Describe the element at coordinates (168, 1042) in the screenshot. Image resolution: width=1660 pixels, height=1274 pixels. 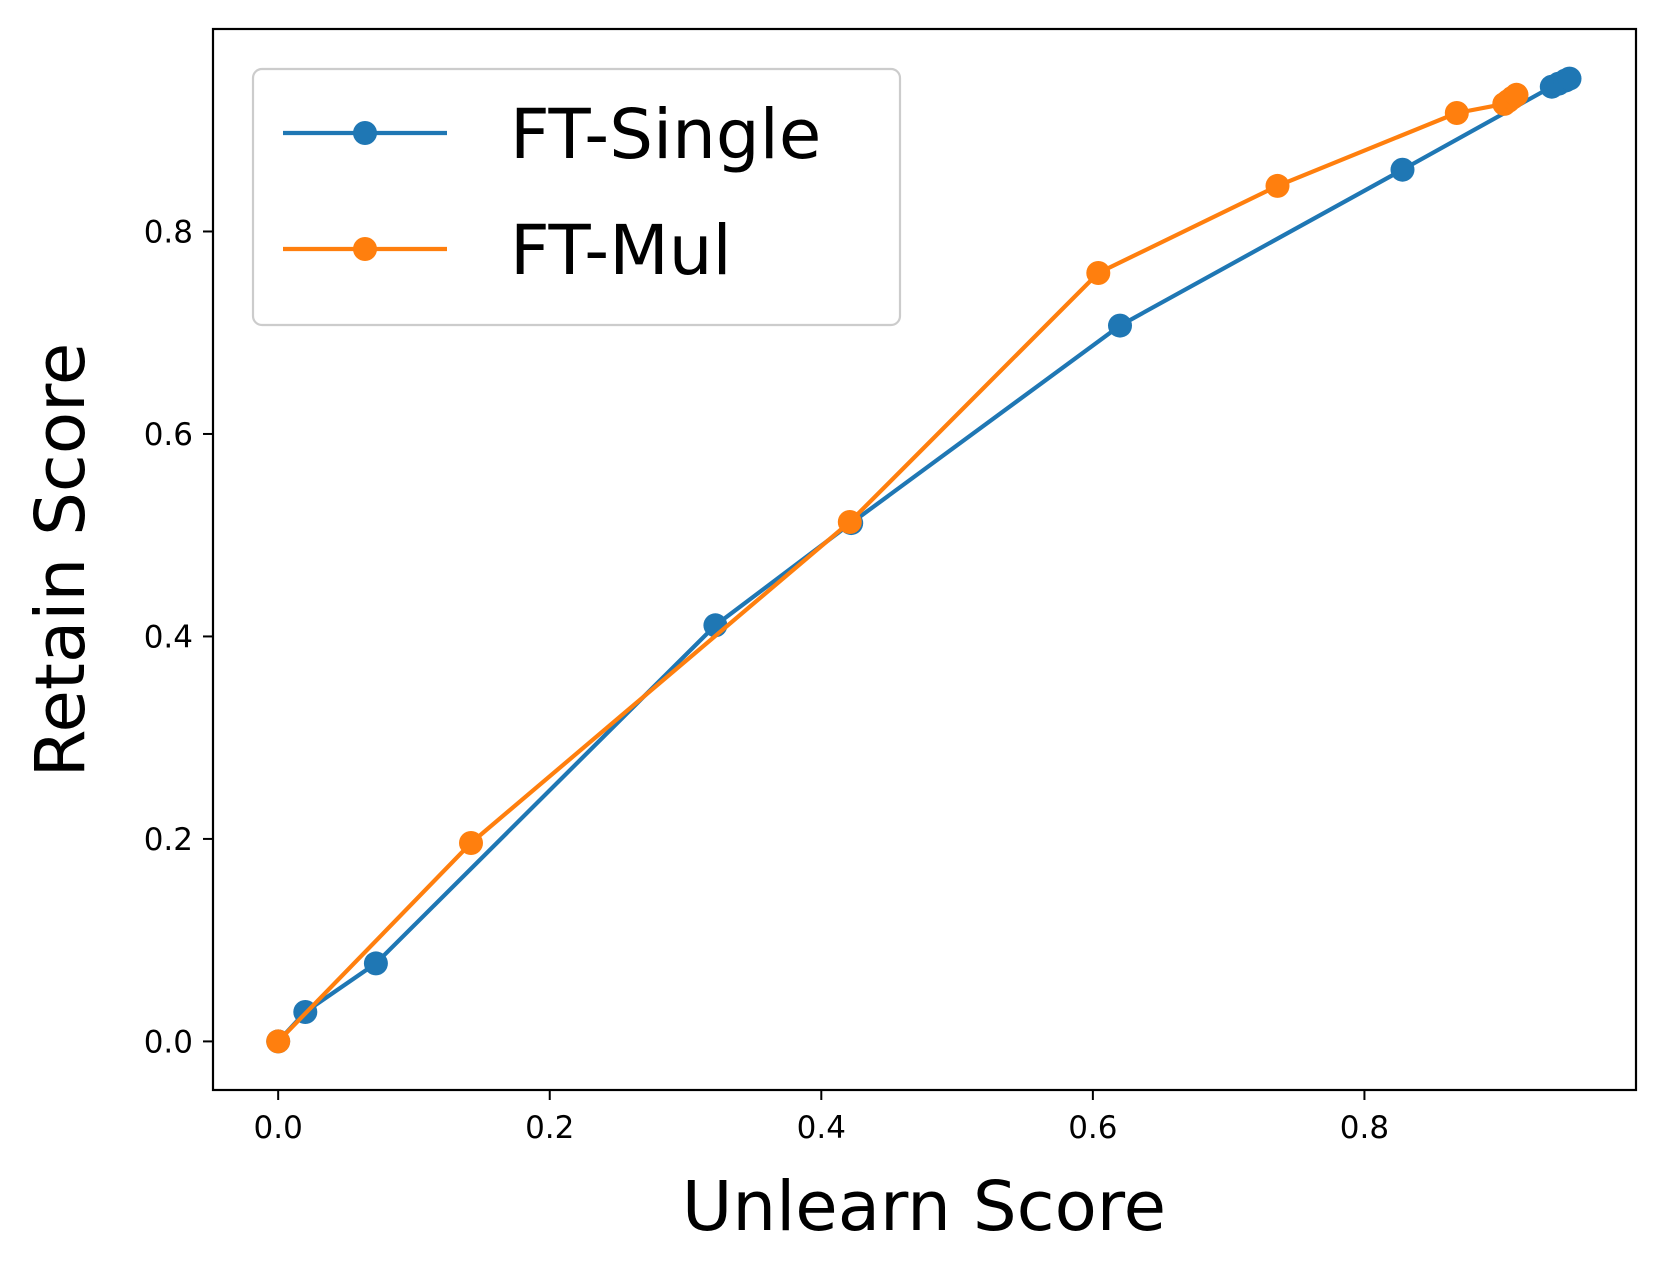
I see `y-tick-label: 0.0` at that location.